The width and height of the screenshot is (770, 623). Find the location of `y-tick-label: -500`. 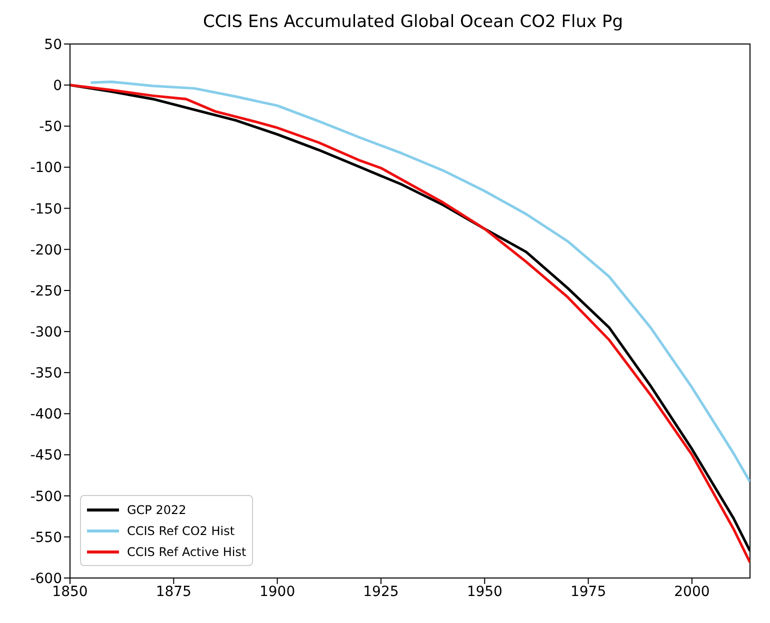

y-tick-label: -500 is located at coordinates (46, 496).